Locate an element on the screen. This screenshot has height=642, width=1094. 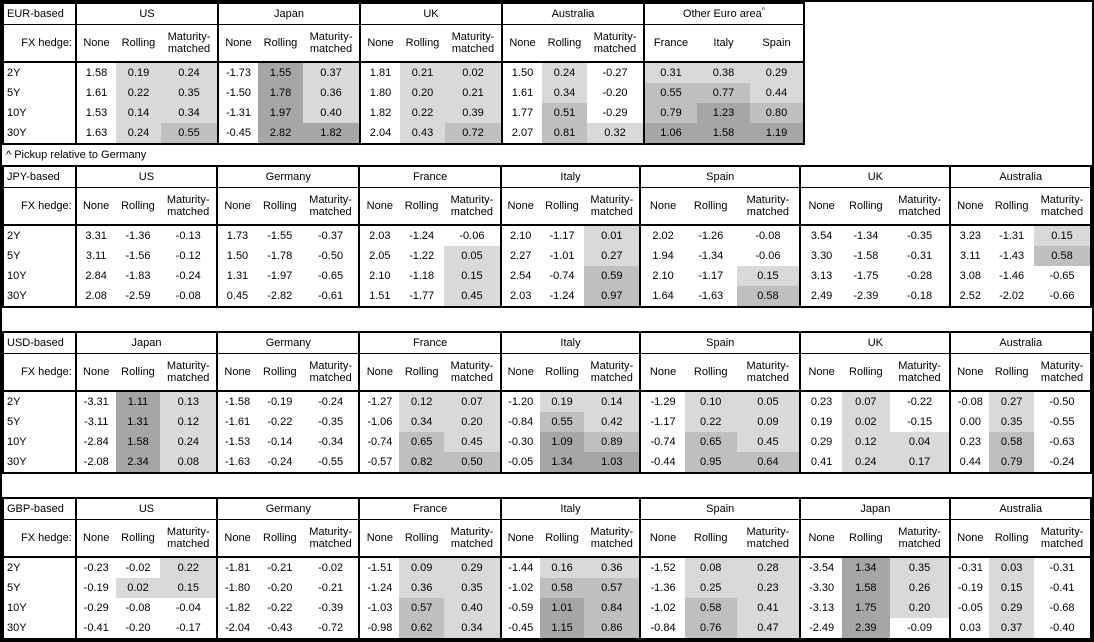
value-cell: 0.15 is located at coordinates (768, 276).